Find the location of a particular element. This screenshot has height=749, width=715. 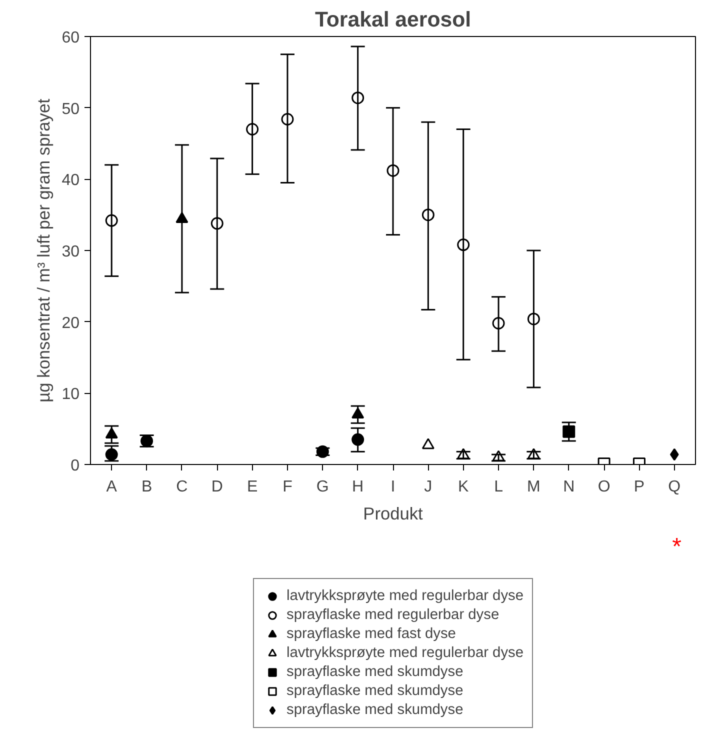

x-tick-label: N is located at coordinates (569, 487).